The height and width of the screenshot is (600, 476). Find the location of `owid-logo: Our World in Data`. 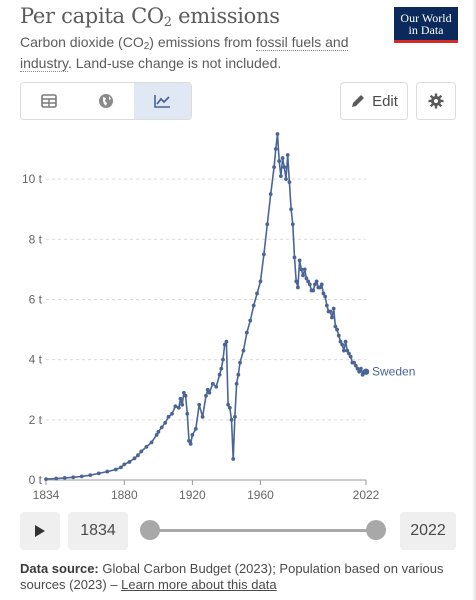

owid-logo: Our World in Data is located at coordinates (426, 25).